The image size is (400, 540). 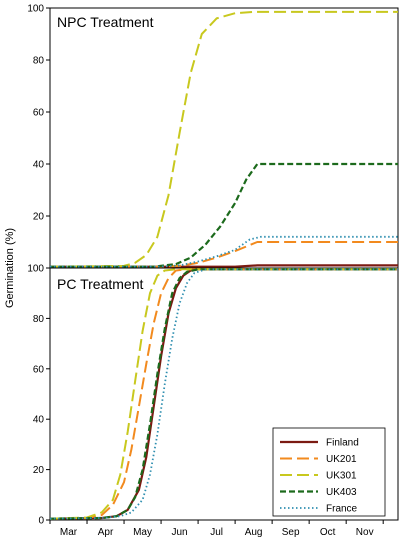 I want to click on npc-y-tick-label-80: 80, so click(x=39, y=61).